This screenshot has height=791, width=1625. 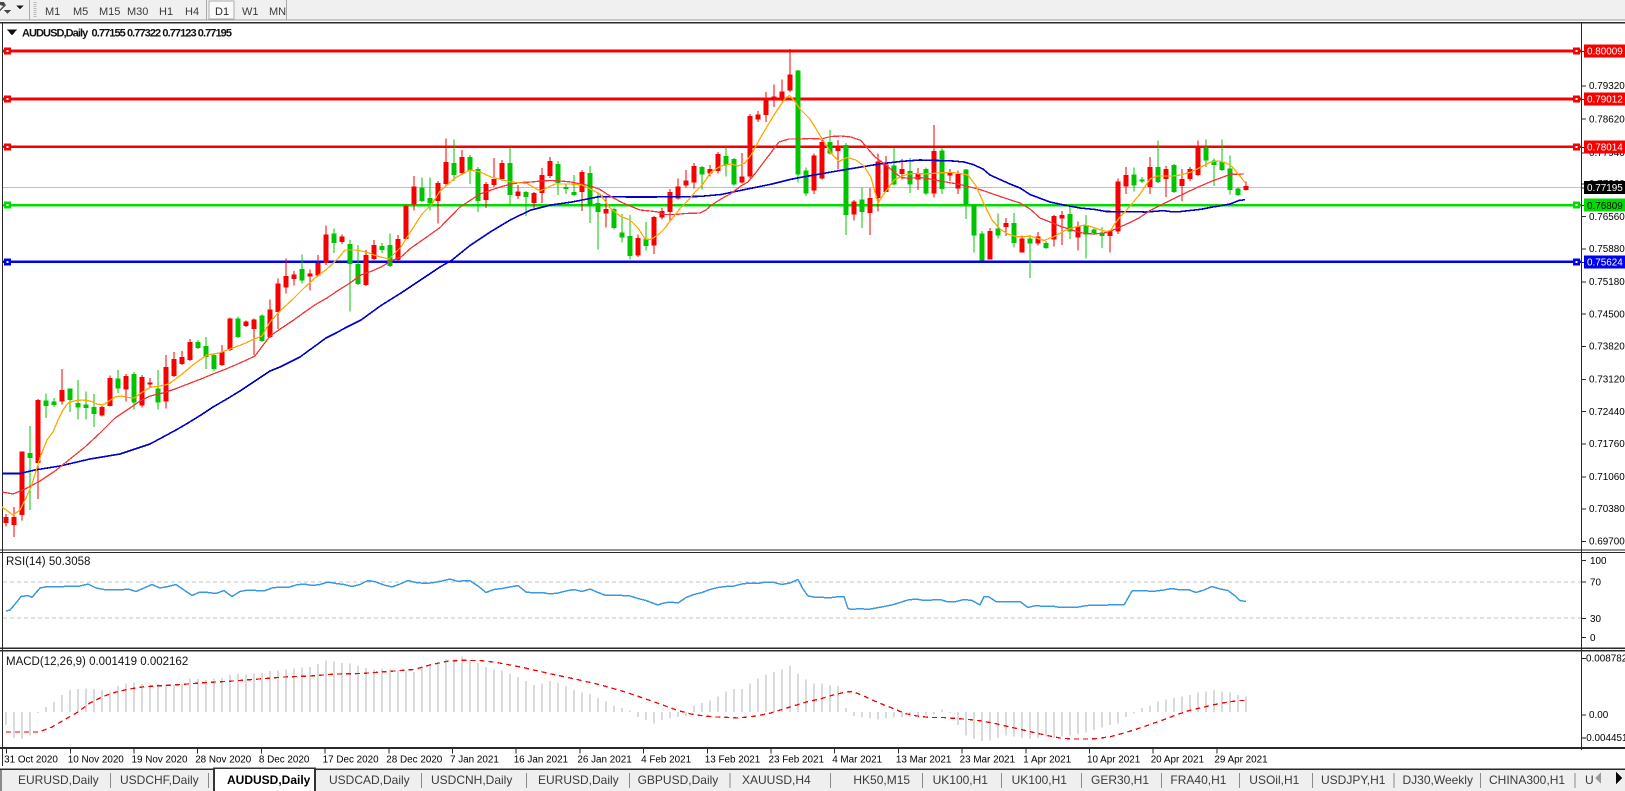 I want to click on svg-text: M15, so click(x=109, y=12).